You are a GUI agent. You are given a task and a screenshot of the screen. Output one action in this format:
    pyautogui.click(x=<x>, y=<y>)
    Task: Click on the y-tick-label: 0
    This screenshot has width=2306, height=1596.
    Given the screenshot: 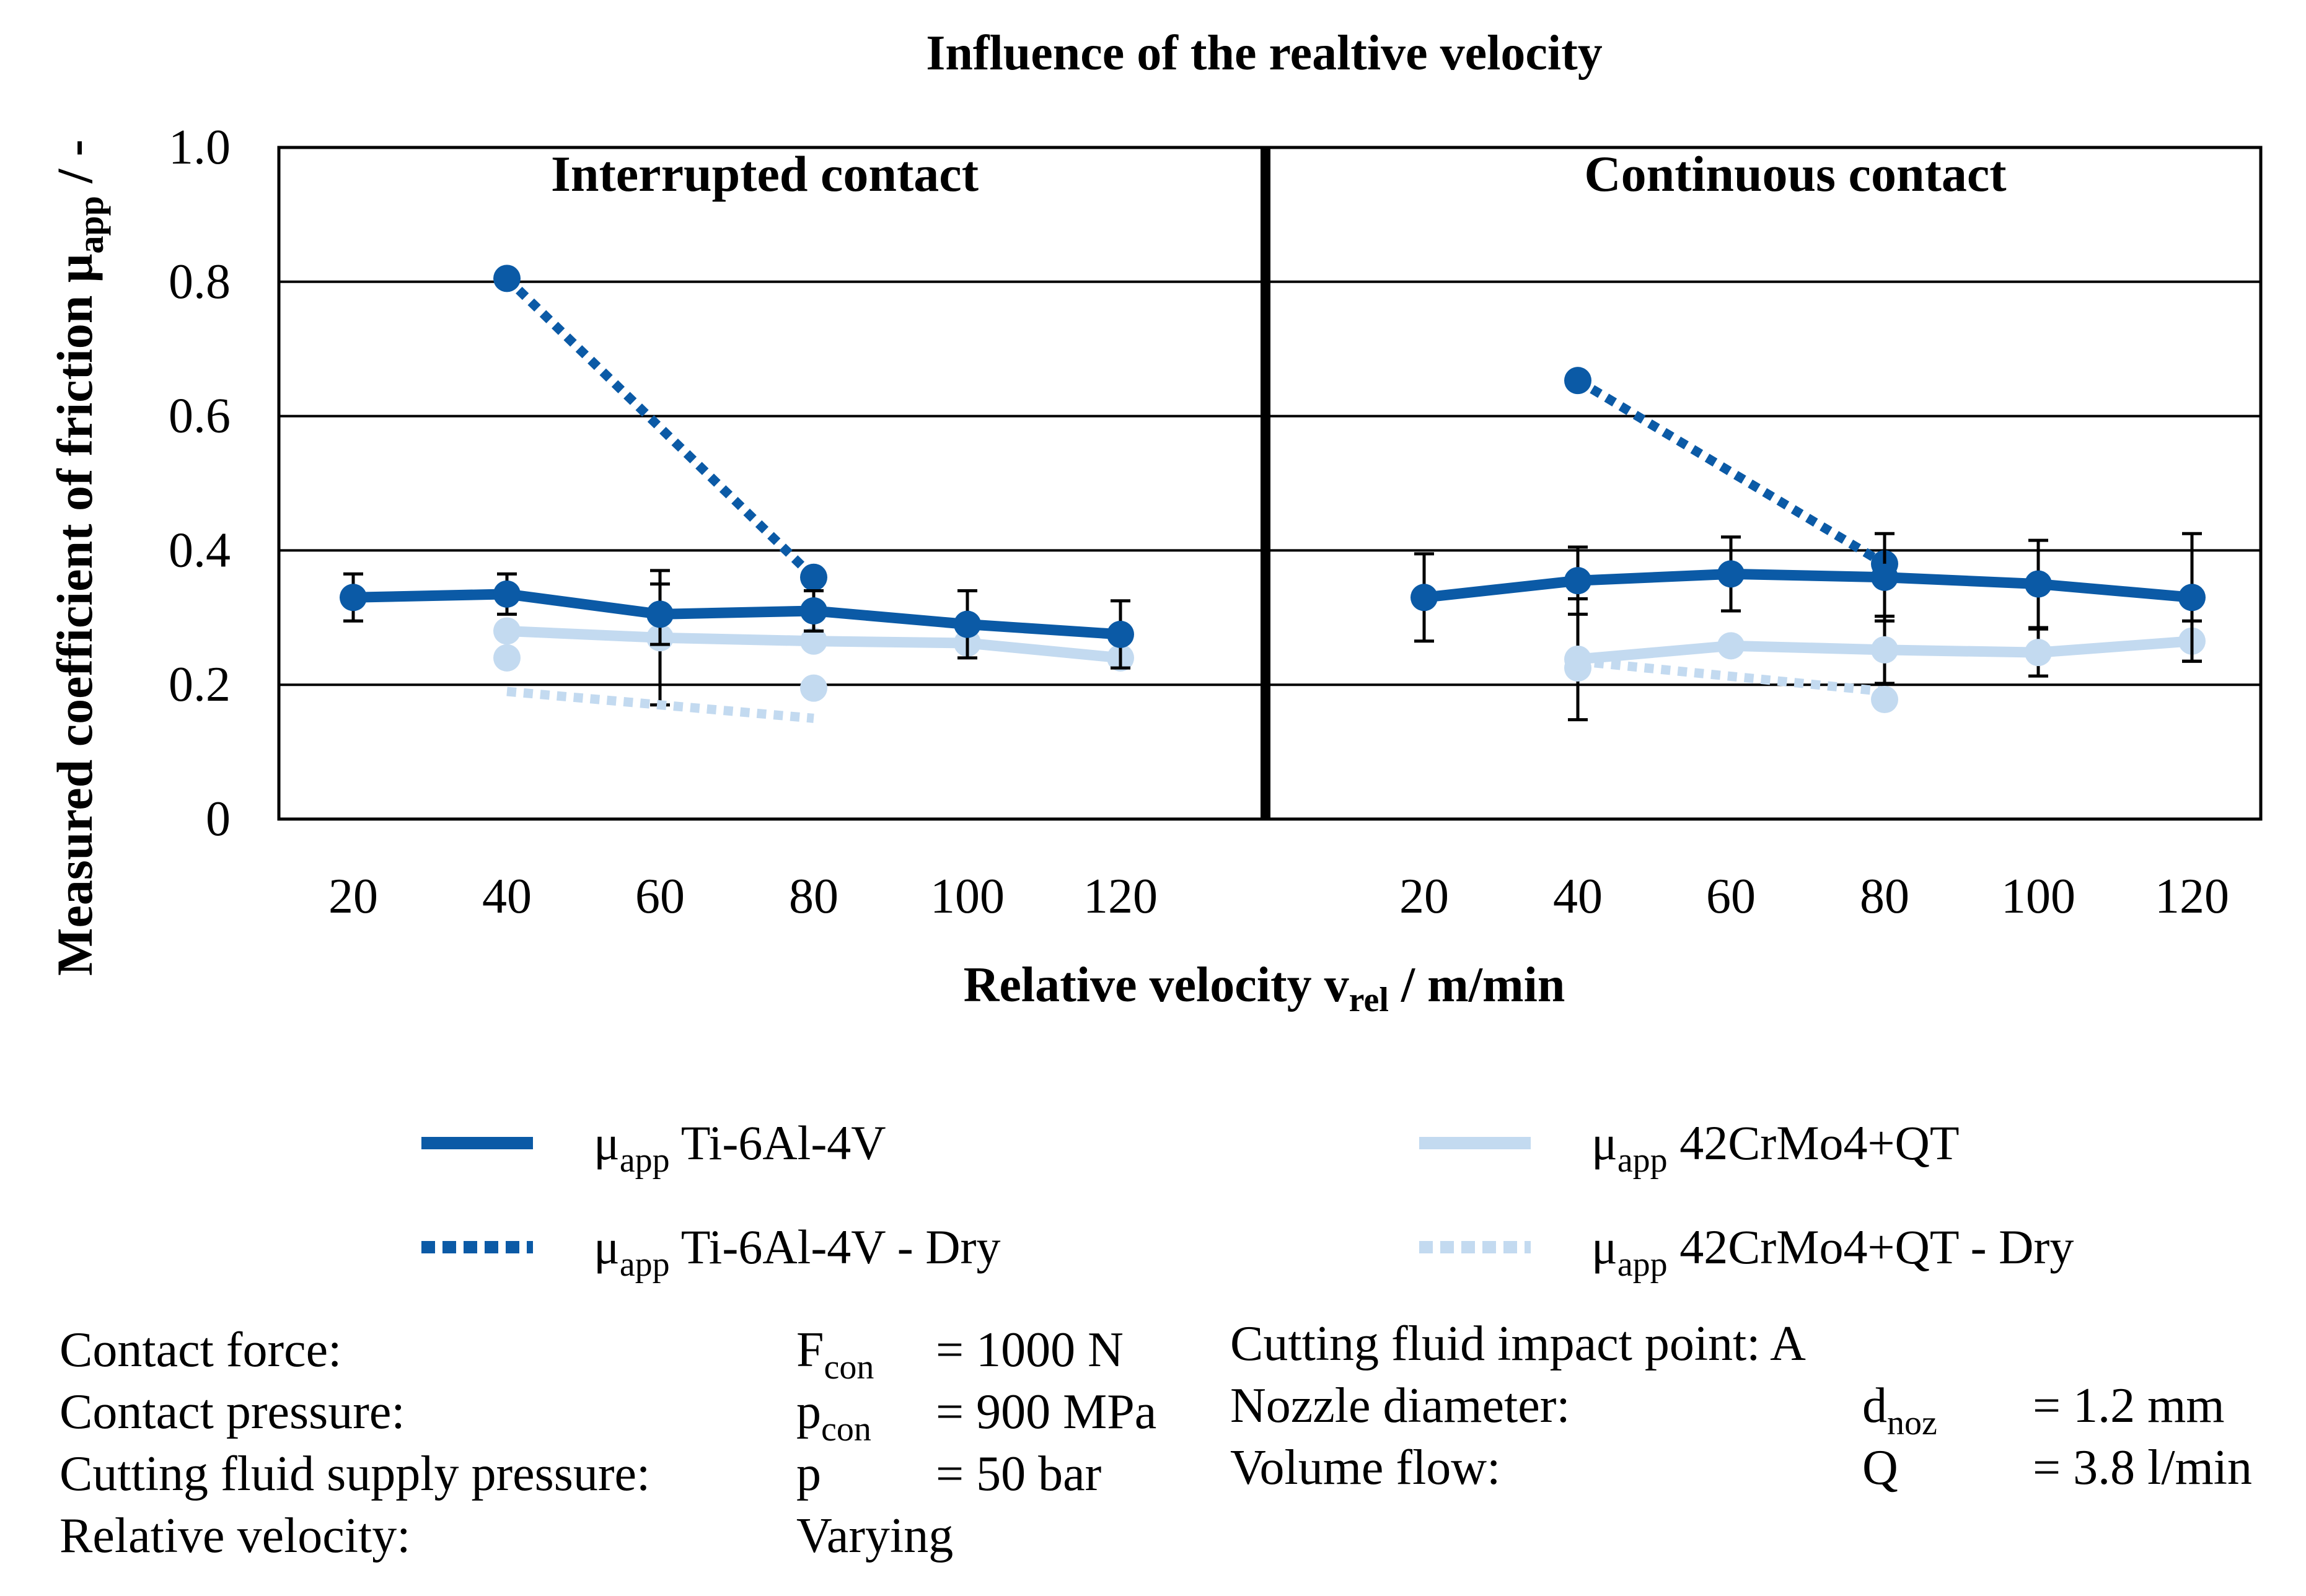 What is the action you would take?
    pyautogui.click(x=218, y=819)
    